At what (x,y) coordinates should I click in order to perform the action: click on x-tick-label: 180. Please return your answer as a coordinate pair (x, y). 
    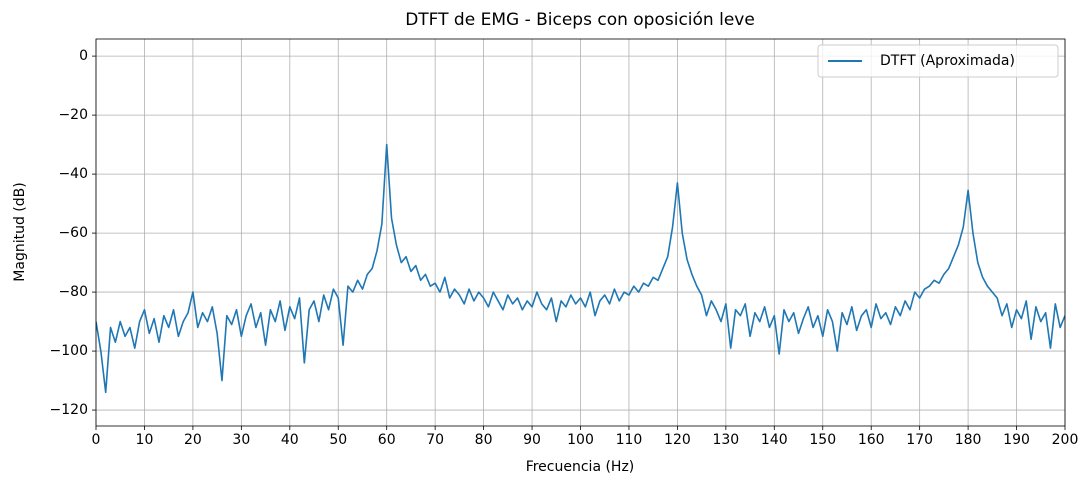
    Looking at the image, I should click on (968, 440).